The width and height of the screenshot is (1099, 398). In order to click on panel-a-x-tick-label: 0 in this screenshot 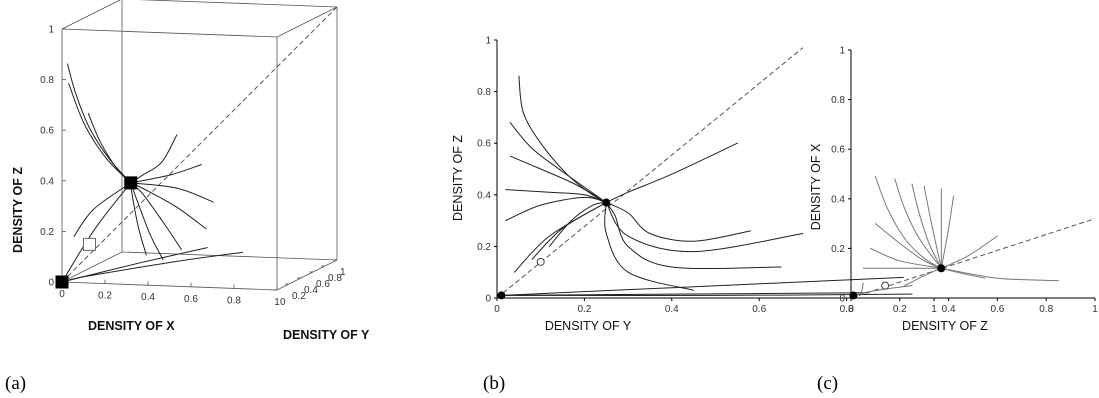, I will do `click(62, 294)`.